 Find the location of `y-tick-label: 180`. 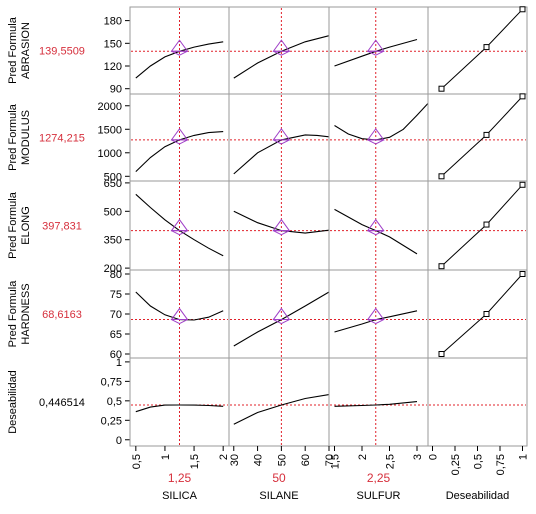

y-tick-label: 180 is located at coordinates (113, 22).